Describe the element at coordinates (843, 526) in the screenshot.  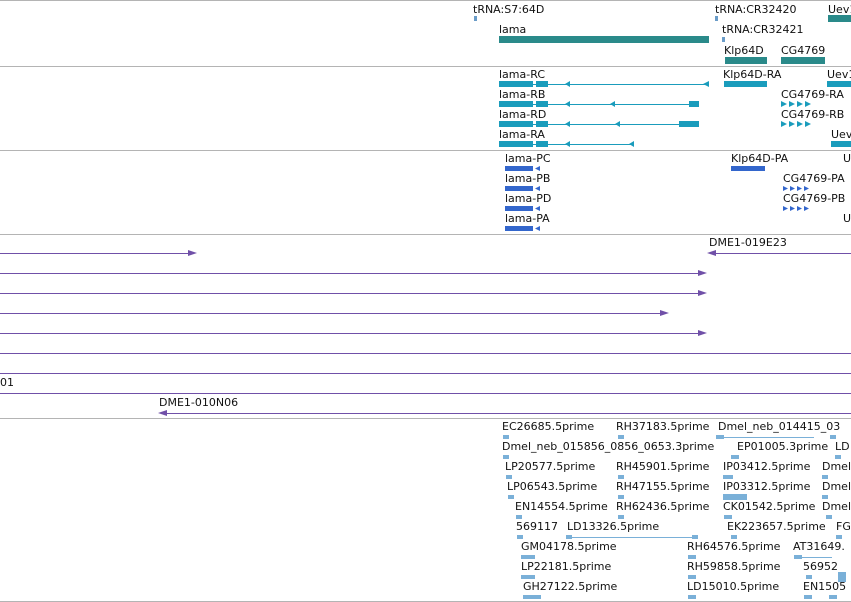
I see `est-label: FG` at that location.